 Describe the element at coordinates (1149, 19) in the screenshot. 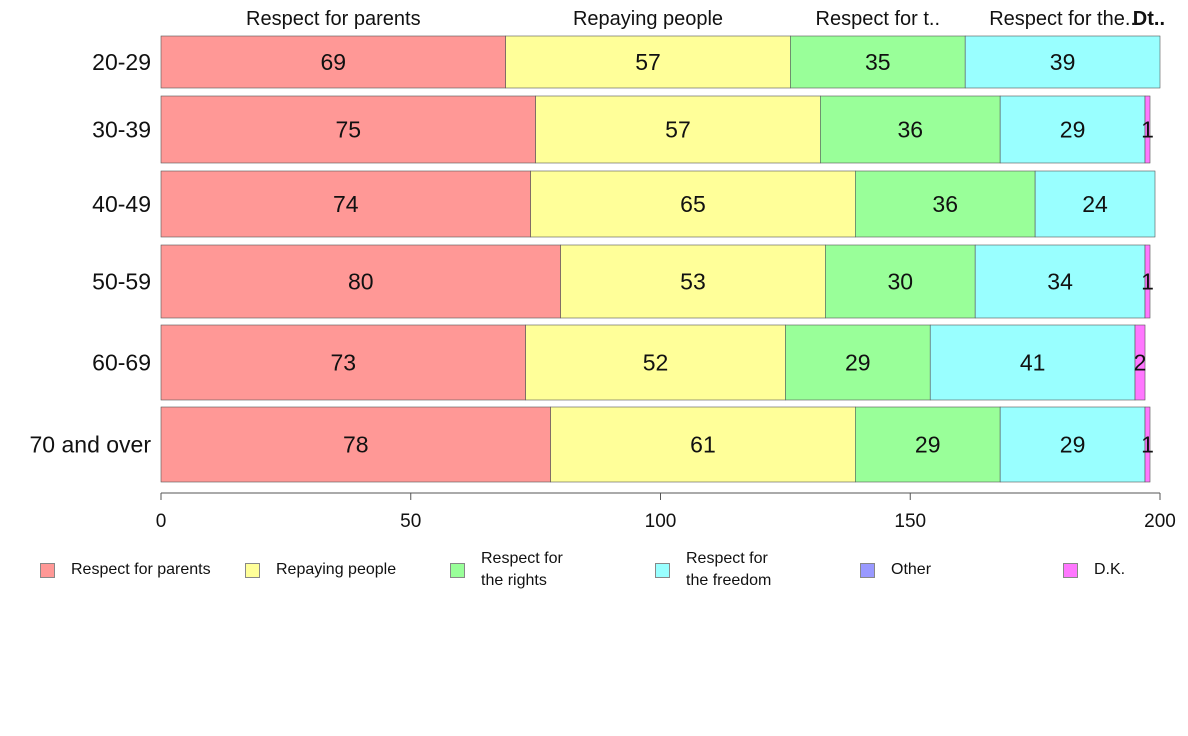

I see `top-series-label: Dt..` at that location.